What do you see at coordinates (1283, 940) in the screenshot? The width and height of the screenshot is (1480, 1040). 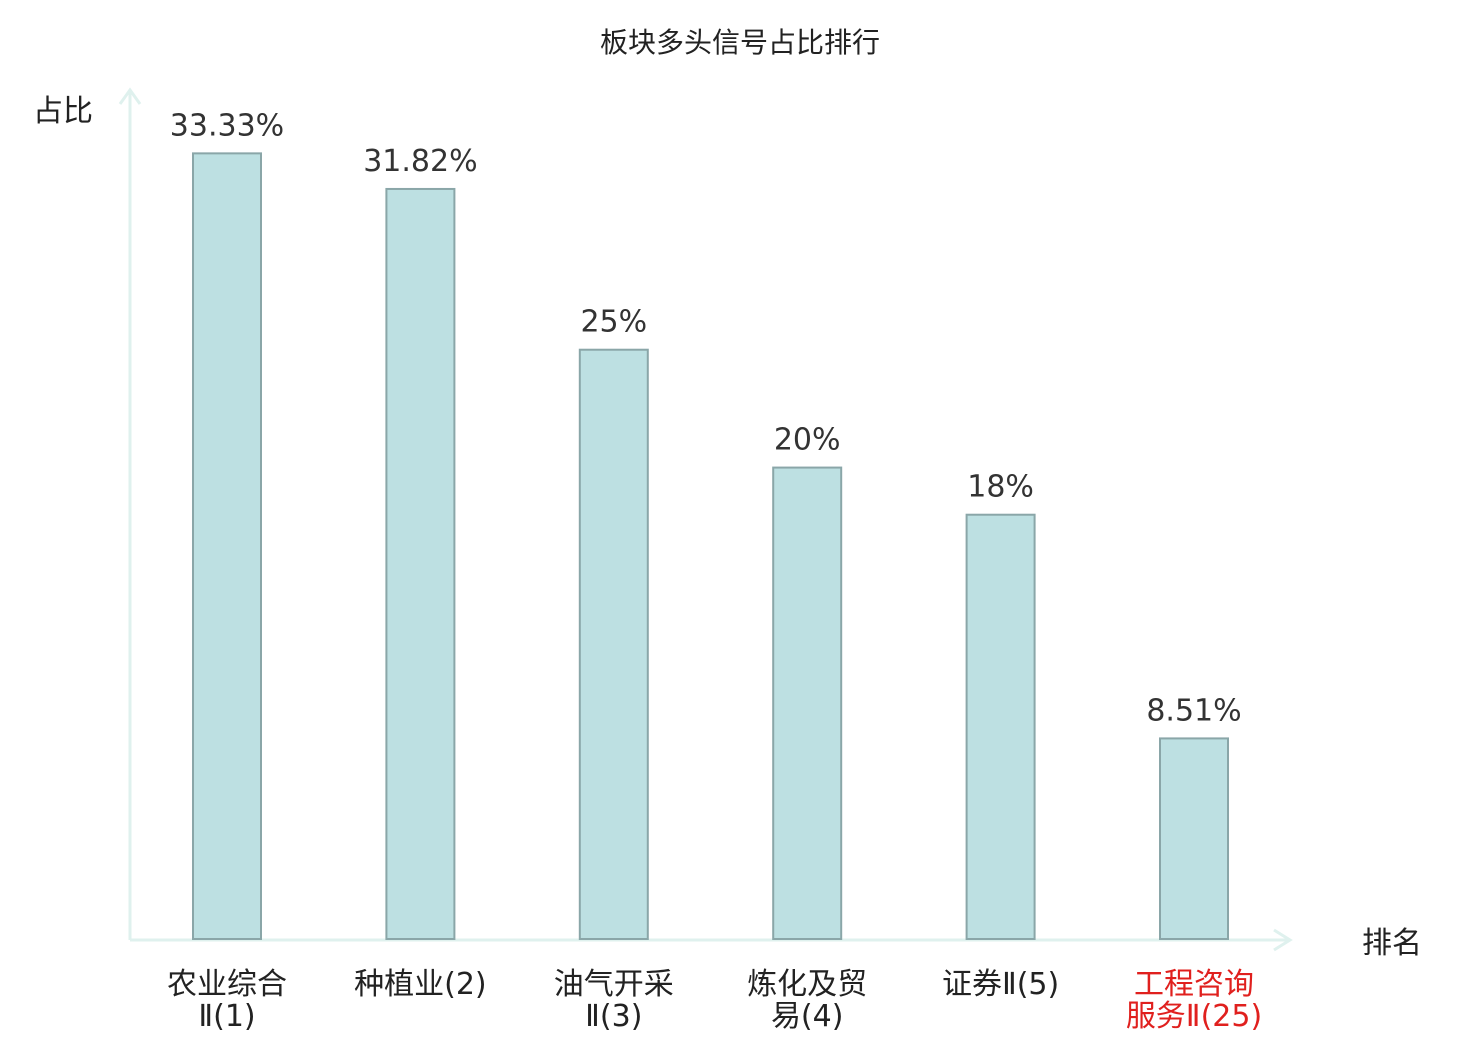 I see `x-axis-arrow` at bounding box center [1283, 940].